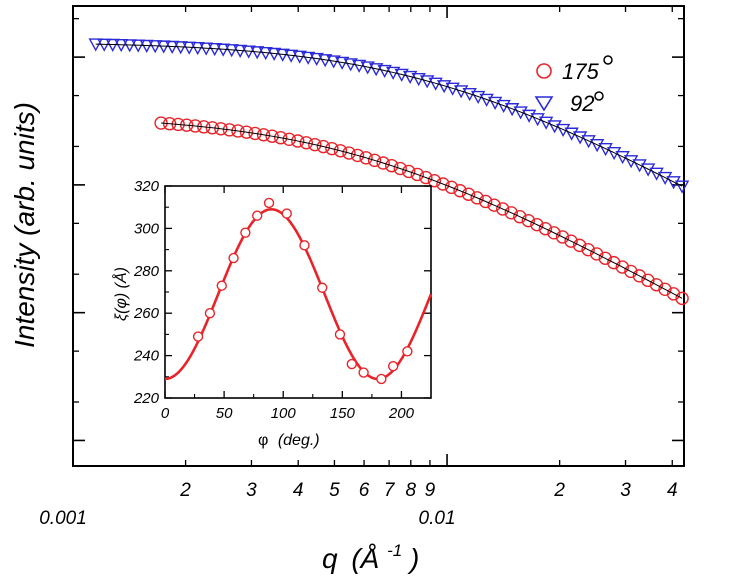 This screenshot has height=584, width=747. Describe the element at coordinates (390, 490) in the screenshot. I see `x-tick-label: 7` at that location.